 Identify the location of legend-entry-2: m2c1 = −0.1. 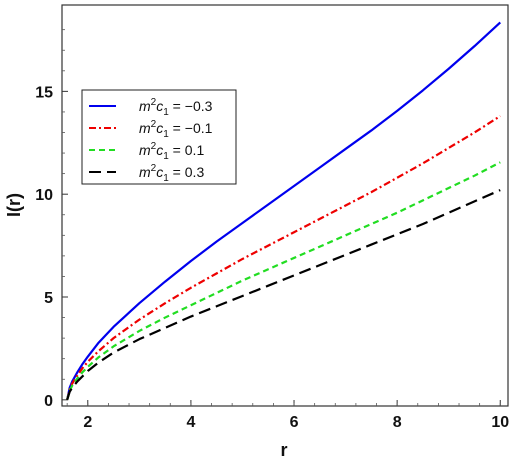
(176, 129).